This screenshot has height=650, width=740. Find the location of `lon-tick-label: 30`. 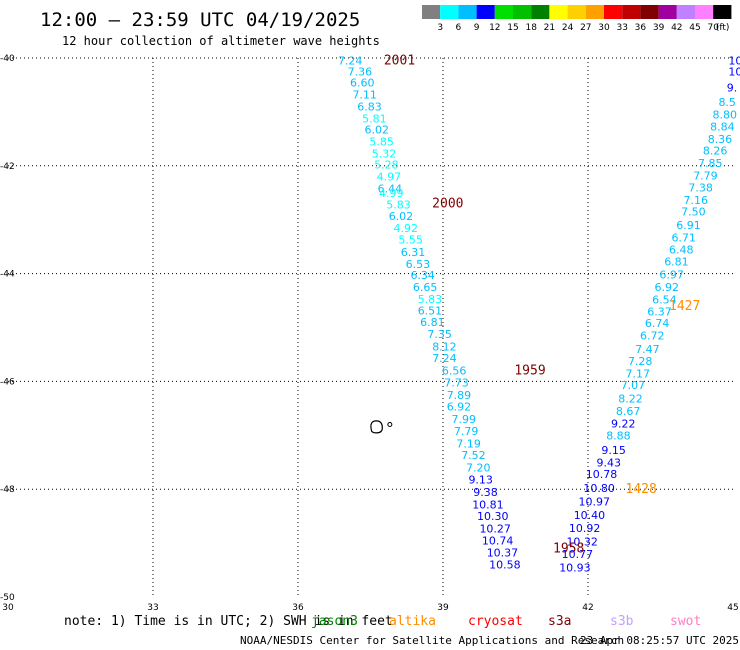

lon-tick-label: 30 is located at coordinates (8, 608).